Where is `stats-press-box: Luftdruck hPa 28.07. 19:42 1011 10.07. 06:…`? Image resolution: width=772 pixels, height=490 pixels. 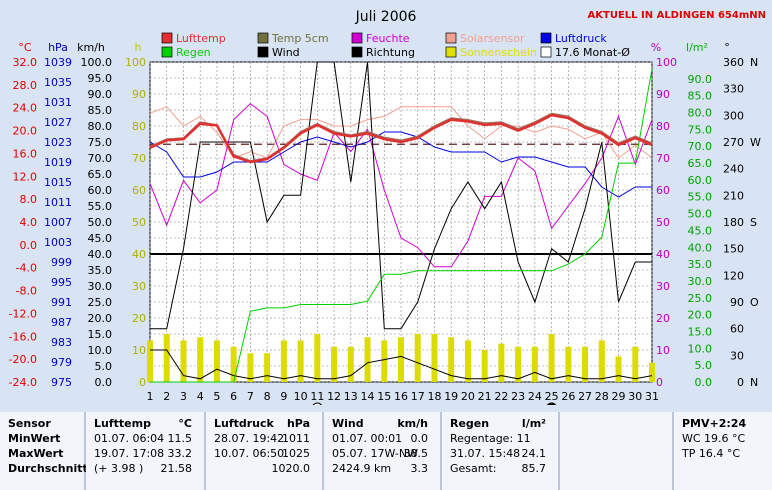 stats-press-box: Luftdruck hPa 28.07. 19:42 1011 10.07. 06:… is located at coordinates (265, 451).